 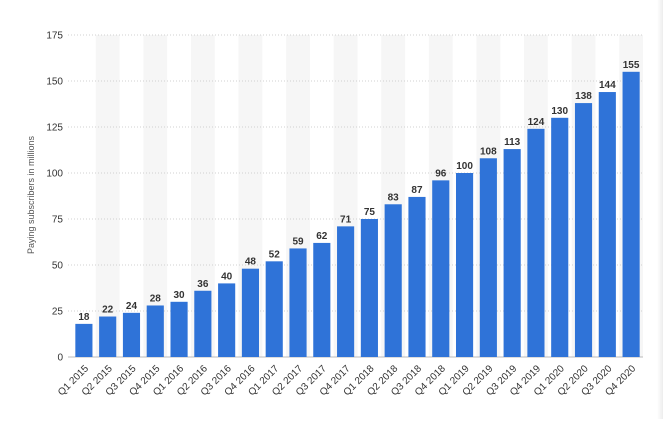 What do you see at coordinates (512, 142) in the screenshot?
I see `data-label: 113` at bounding box center [512, 142].